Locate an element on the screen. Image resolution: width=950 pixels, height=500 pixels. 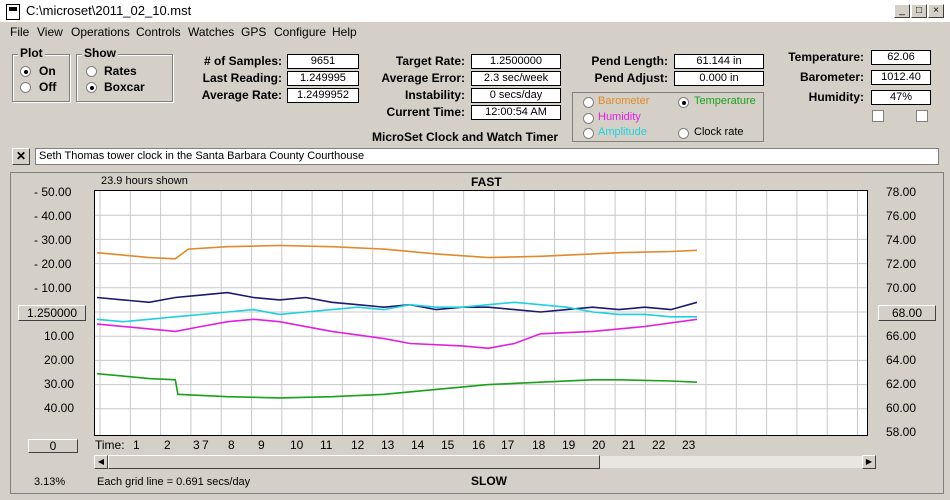
time-axis: 1 2 3 7 8 9 10 11 12 13 14 15 16 17 18 19 20 21 22 23 is located at coordinates (475, 445).